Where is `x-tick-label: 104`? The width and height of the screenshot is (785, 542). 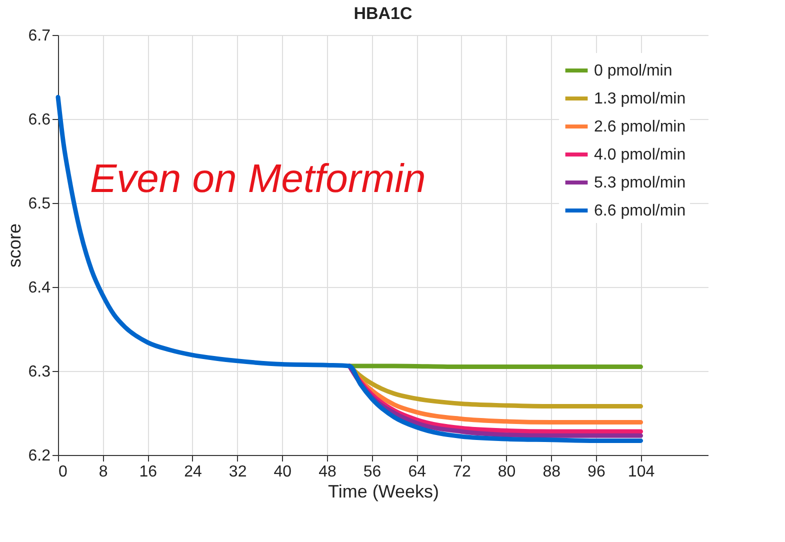 x-tick-label: 104 is located at coordinates (641, 472).